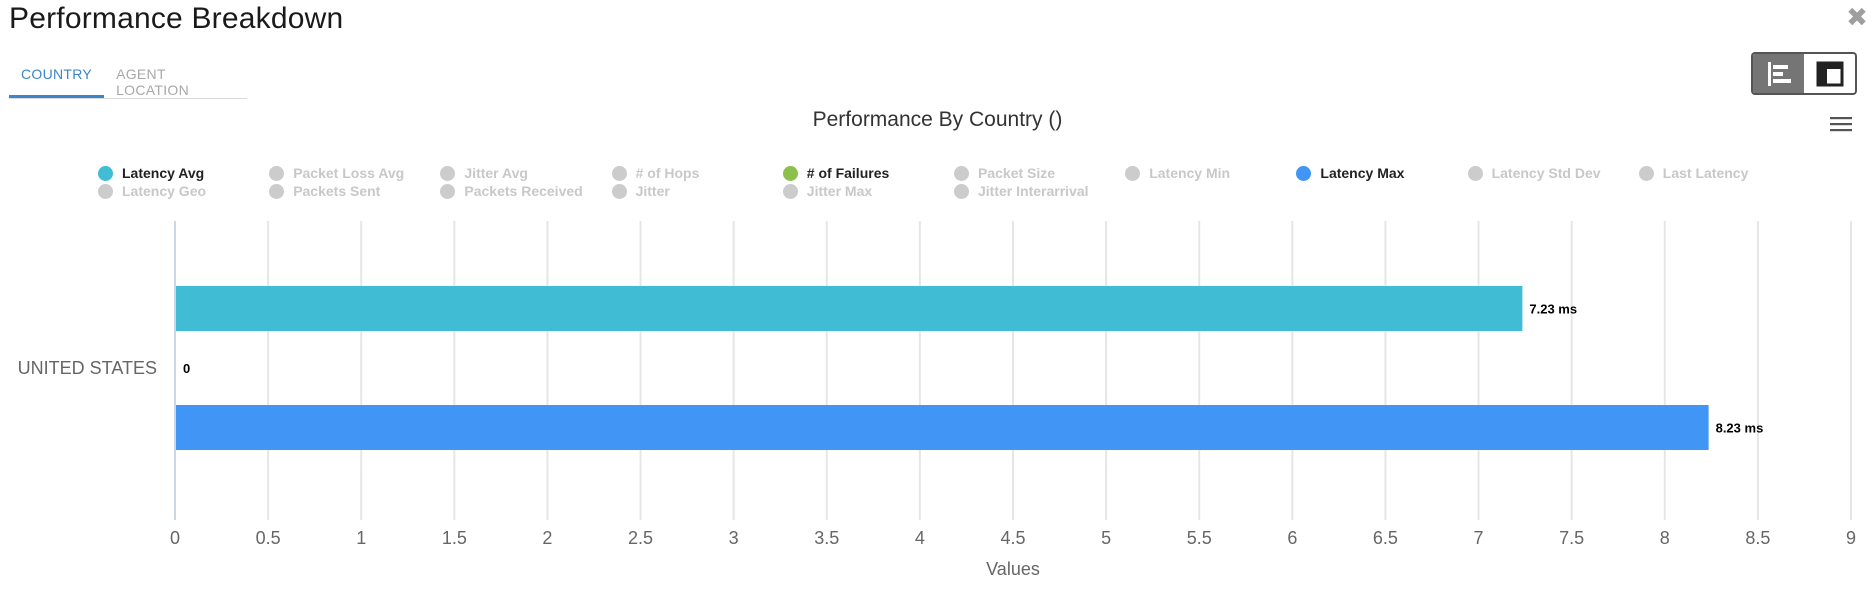 Image resolution: width=1875 pixels, height=598 pixels. Describe the element at coordinates (164, 191) in the screenshot. I see `legend-label: Latency Geo` at that location.